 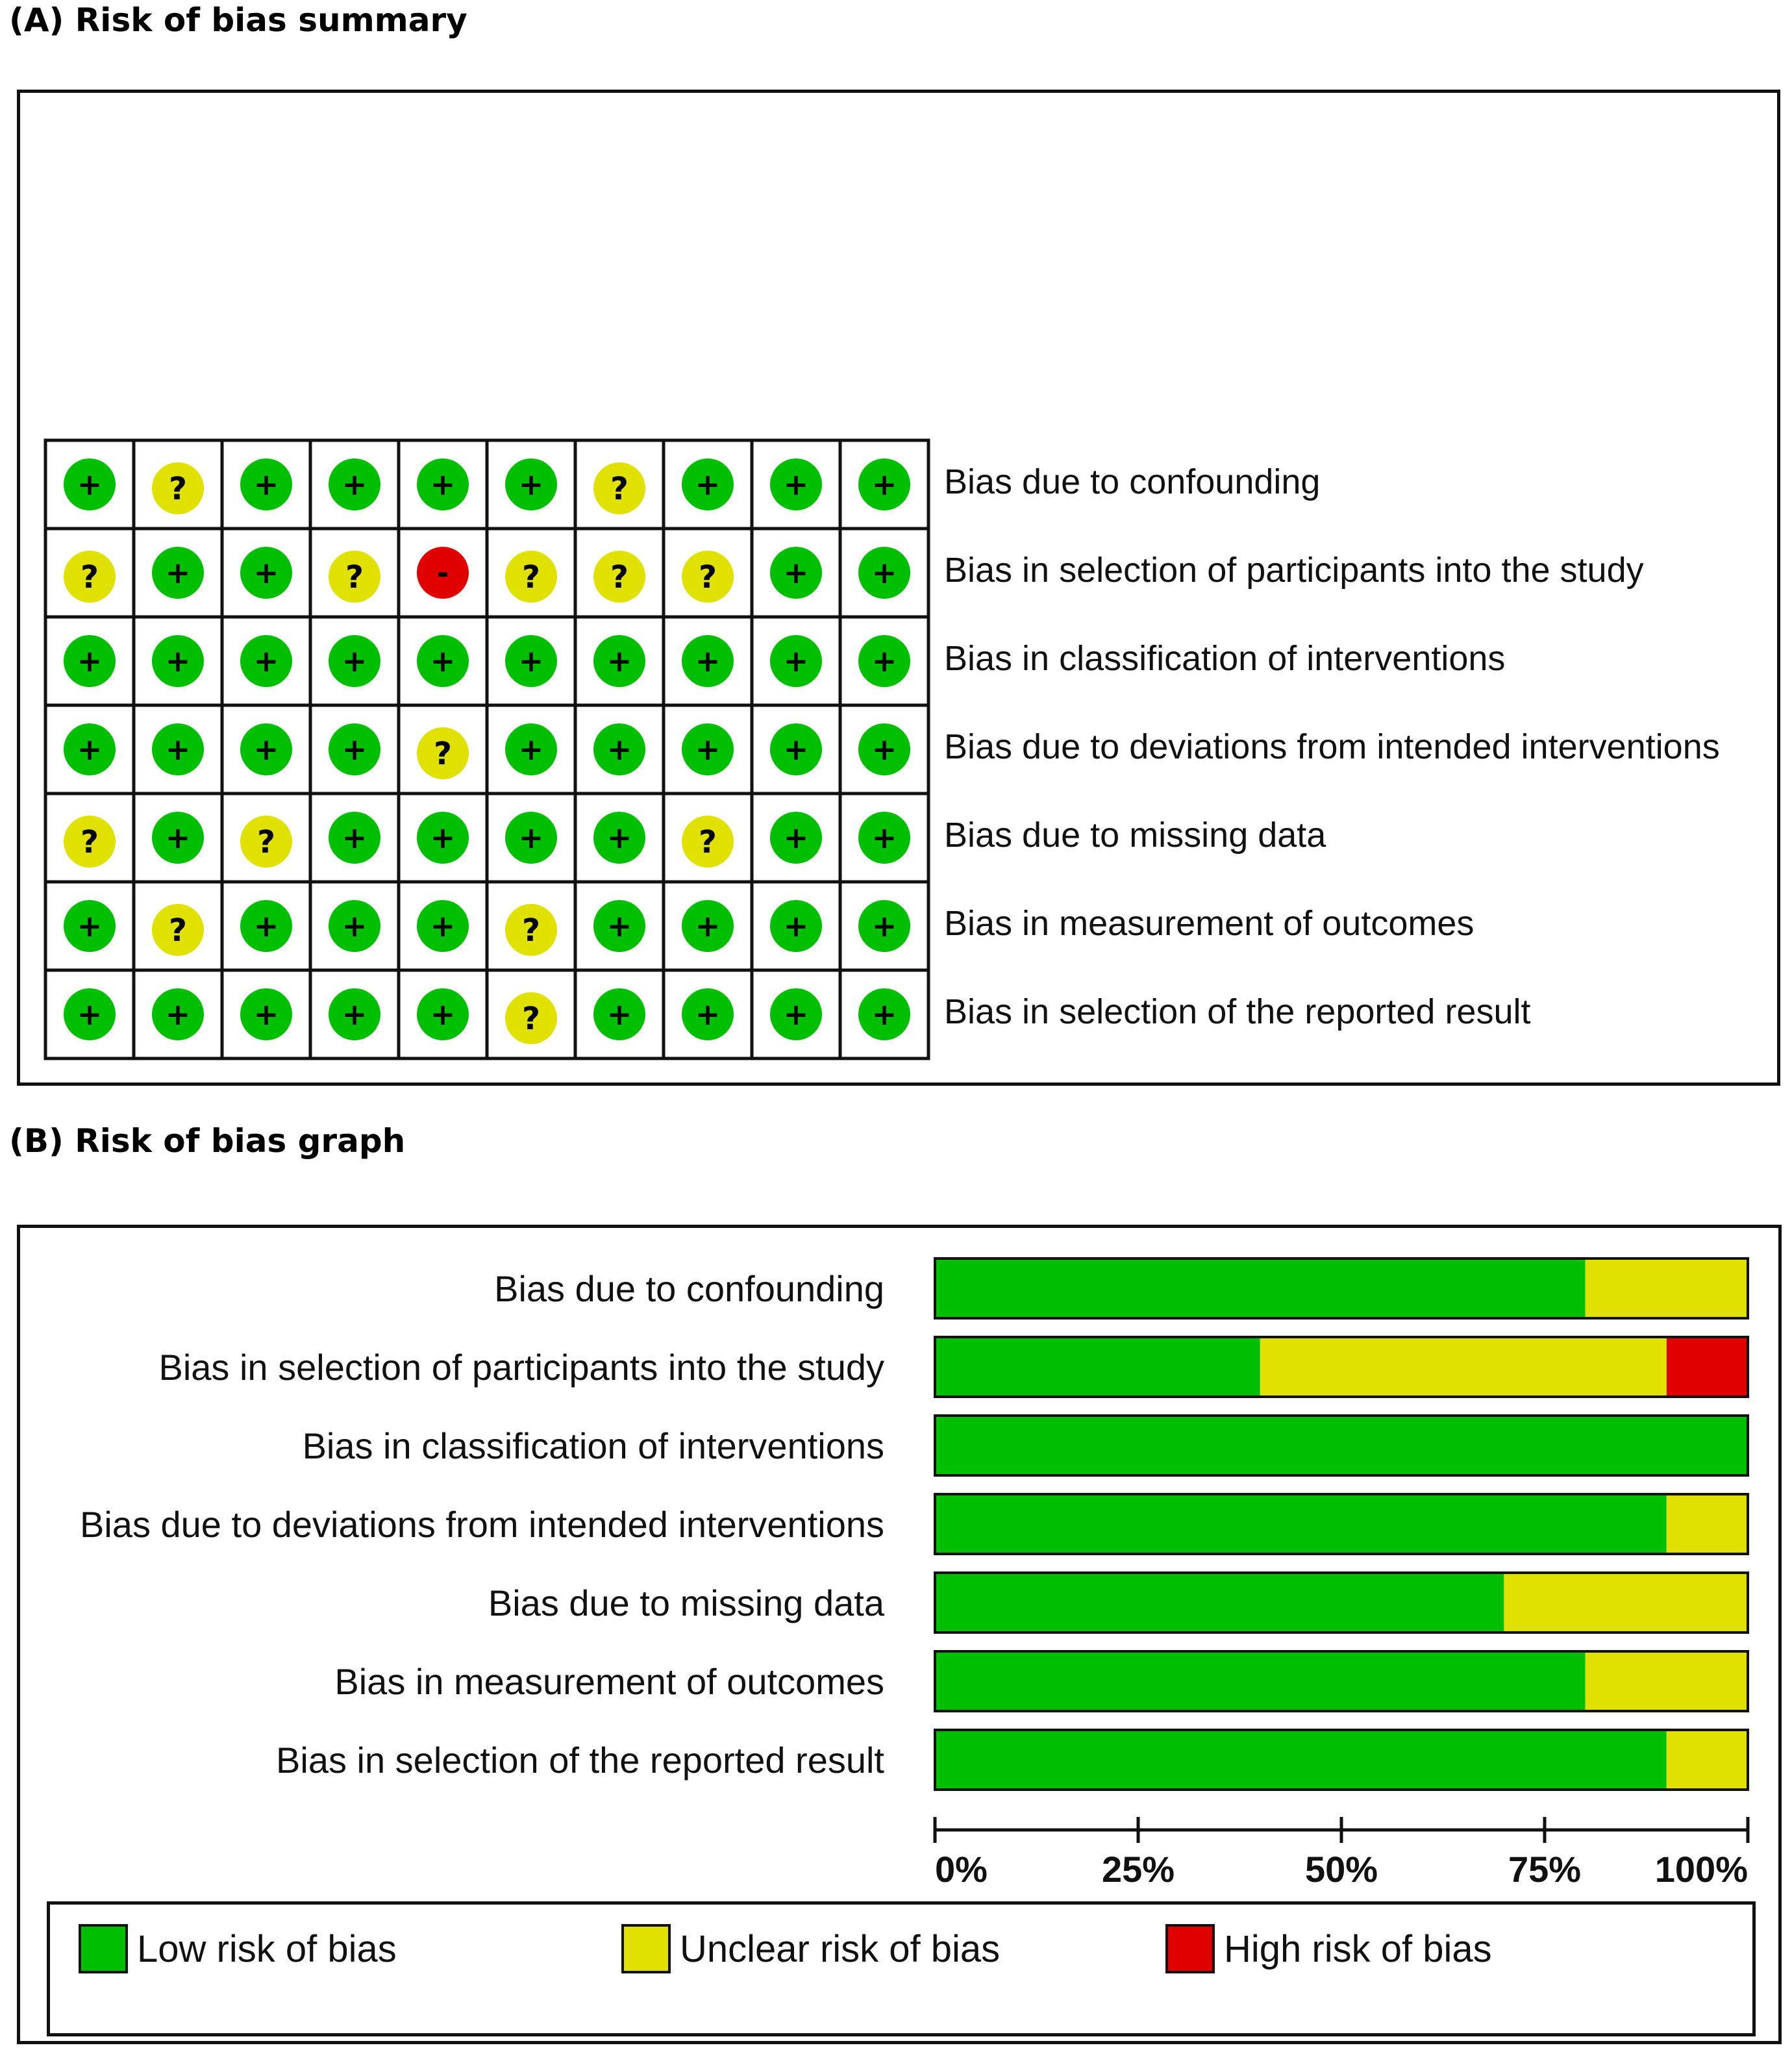 I want to click on legend-swatch-low, so click(x=103, y=1949).